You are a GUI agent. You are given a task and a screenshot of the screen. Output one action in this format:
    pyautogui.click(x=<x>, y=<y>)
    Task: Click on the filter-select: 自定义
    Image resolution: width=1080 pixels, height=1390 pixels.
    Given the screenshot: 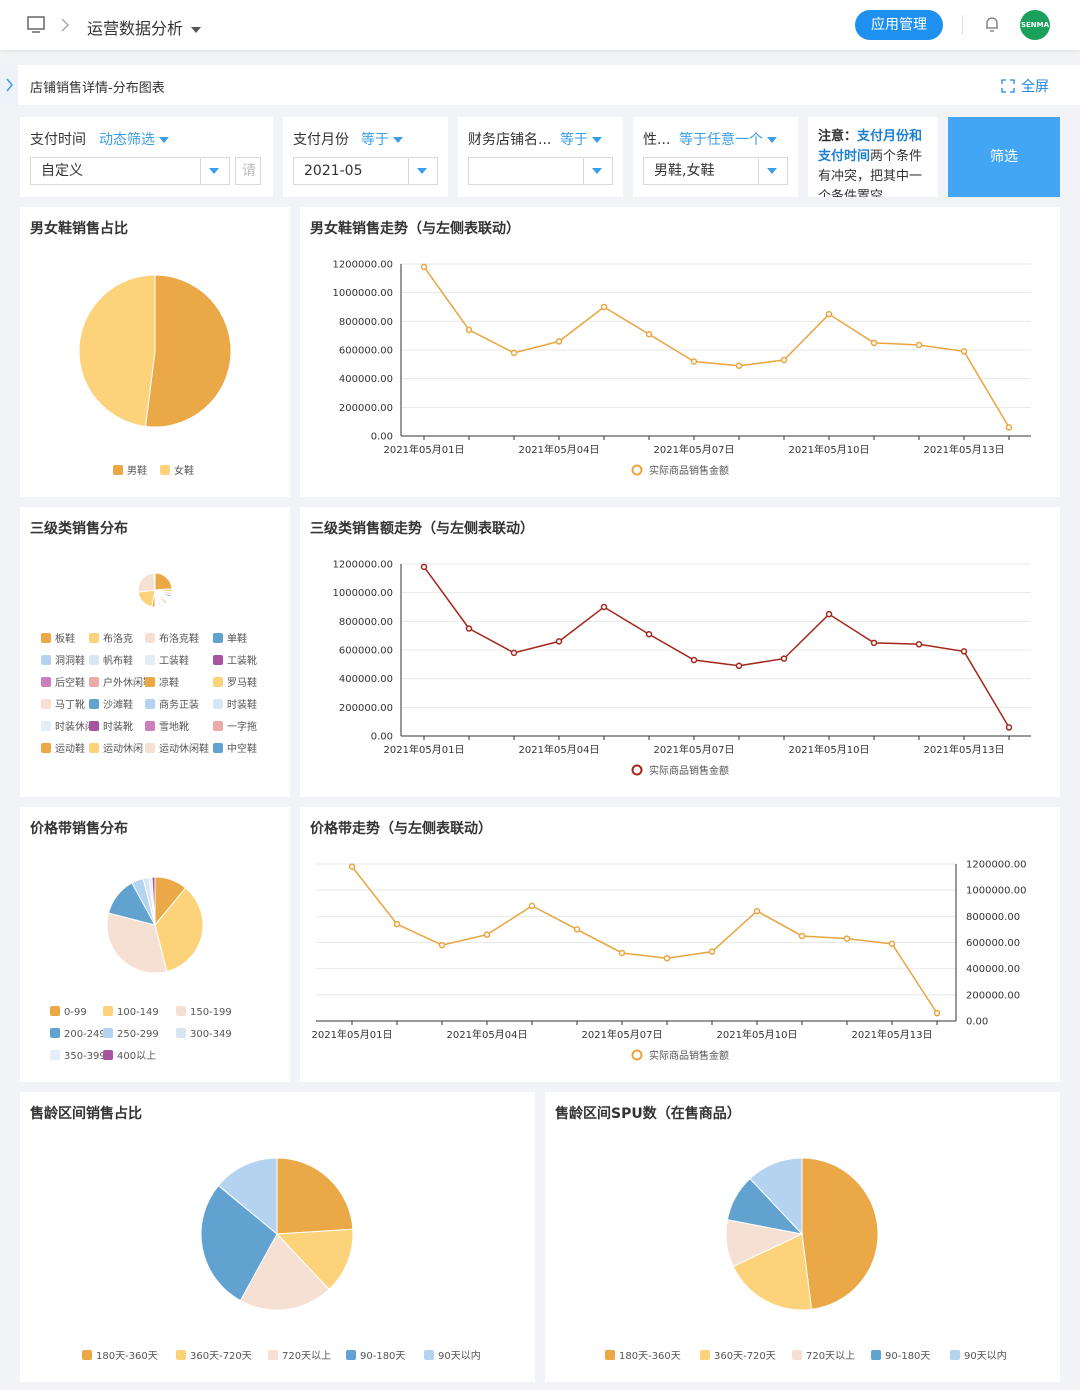 What is the action you would take?
    pyautogui.click(x=130, y=171)
    